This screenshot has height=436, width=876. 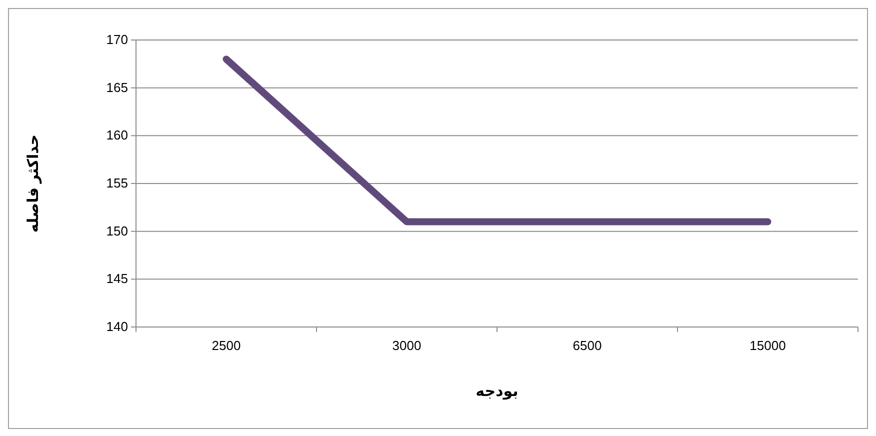 I want to click on y-tick-label: 160, so click(x=117, y=135).